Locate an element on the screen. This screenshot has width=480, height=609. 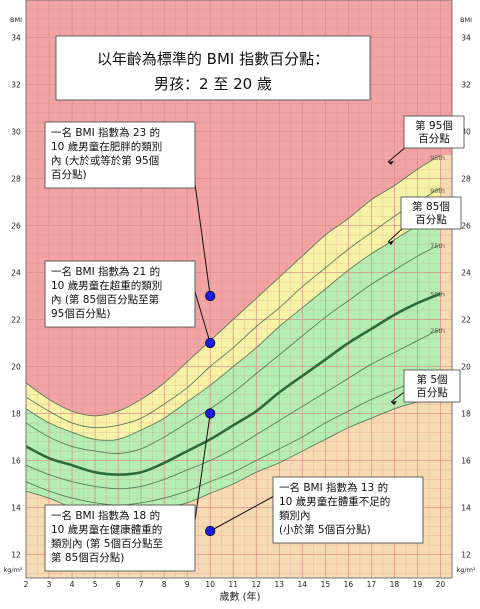
percentile-label-25th: 25th is located at coordinates (437, 331).